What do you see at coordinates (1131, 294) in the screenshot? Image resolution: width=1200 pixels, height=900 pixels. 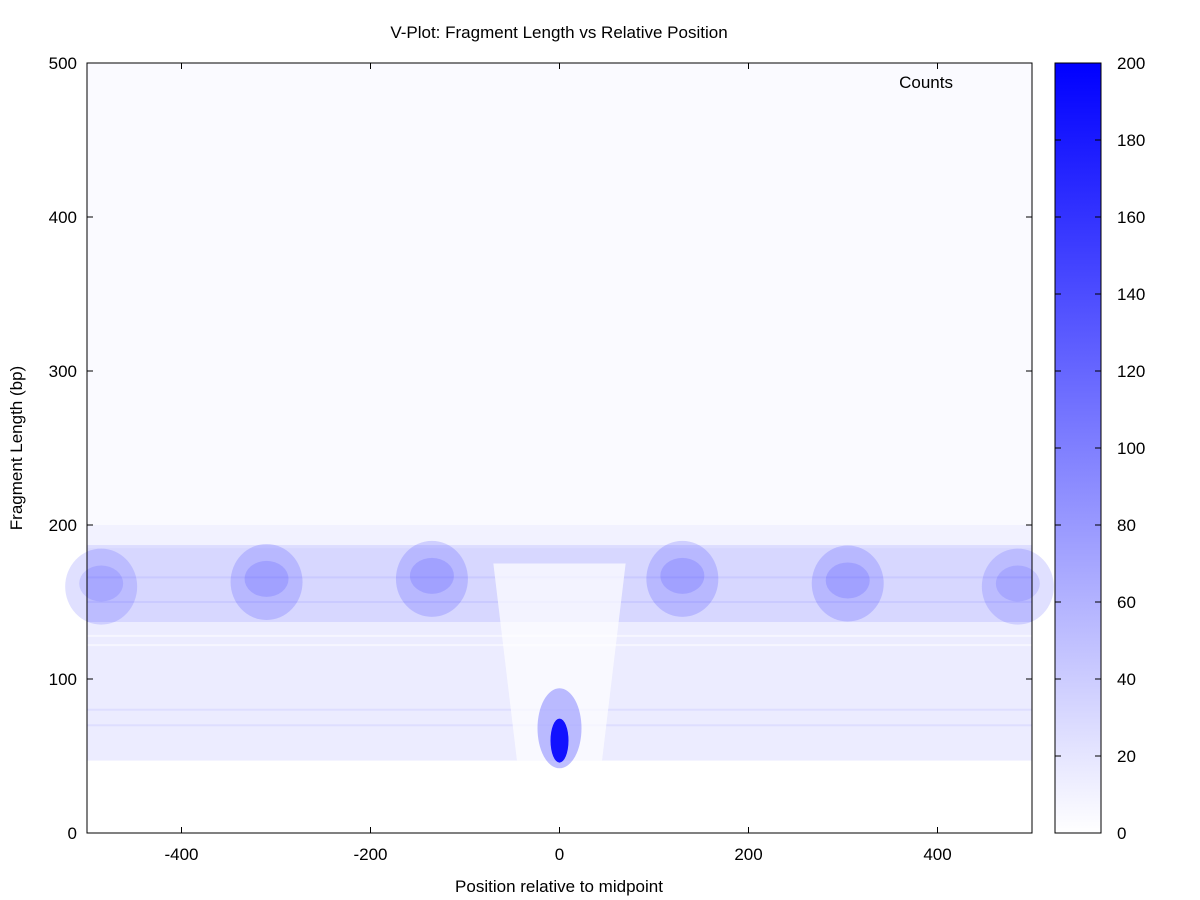 I see `colorbar-tick-label: 140` at bounding box center [1131, 294].